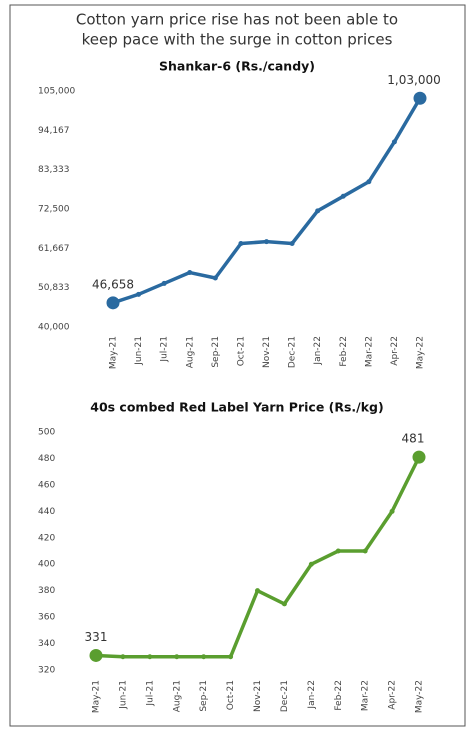 The width and height of the screenshot is (474, 736). I want to click on y-tick-label: 72,500, so click(54, 210).